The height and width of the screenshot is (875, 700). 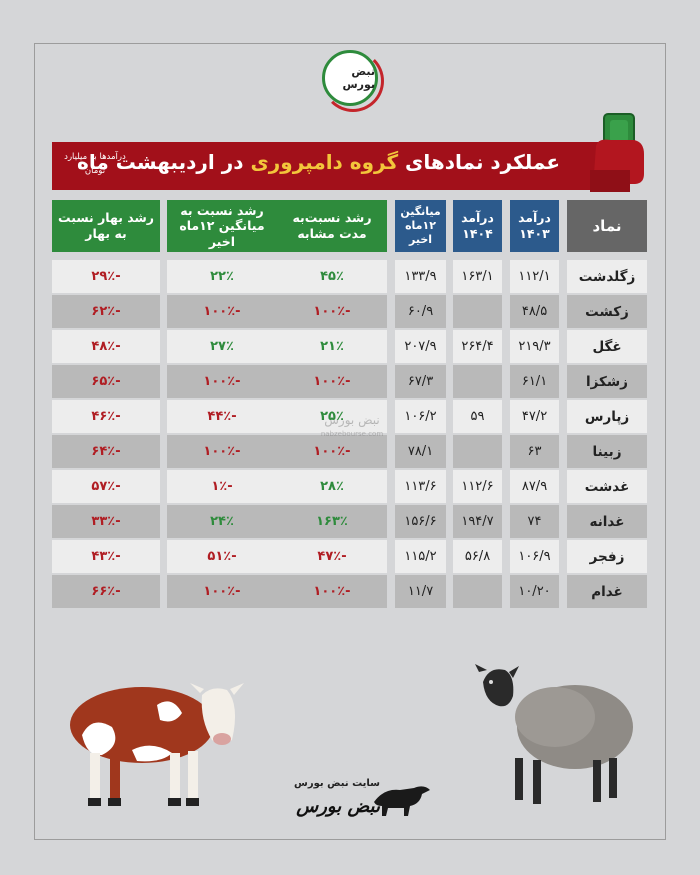 I want to click on column-header-g_avg: رشد نسبت به میانگین ۱۲ماه اخیر, so click(x=222, y=226).